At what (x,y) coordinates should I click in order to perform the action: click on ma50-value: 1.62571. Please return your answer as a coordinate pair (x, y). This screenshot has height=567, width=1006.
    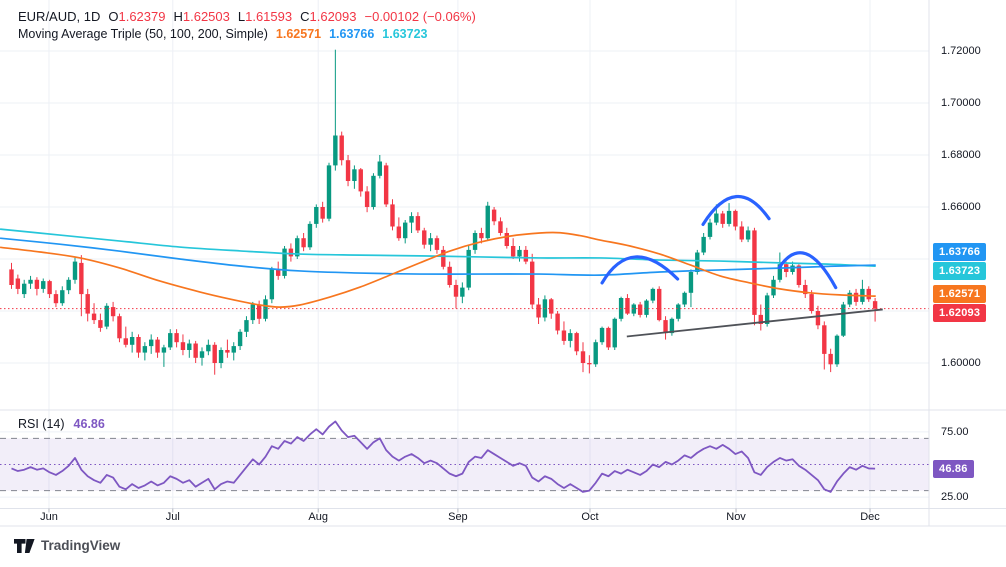
    Looking at the image, I should click on (298, 34).